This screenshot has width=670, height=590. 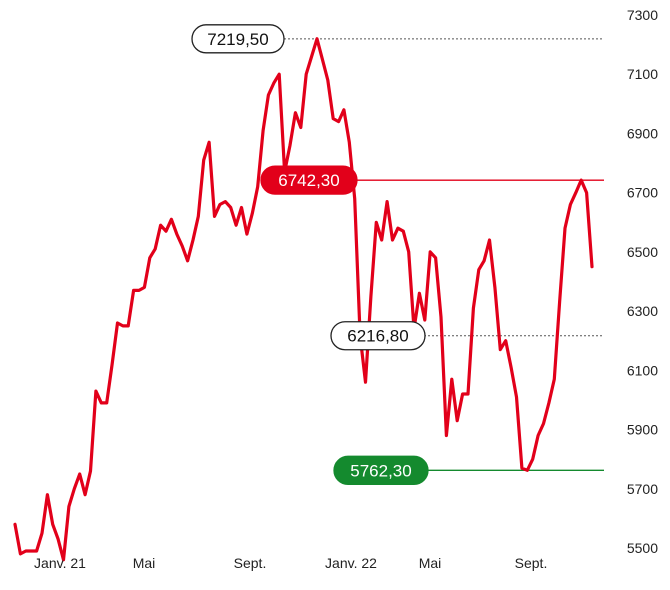 I want to click on value-bubble-label: 6742,30, so click(x=308, y=180).